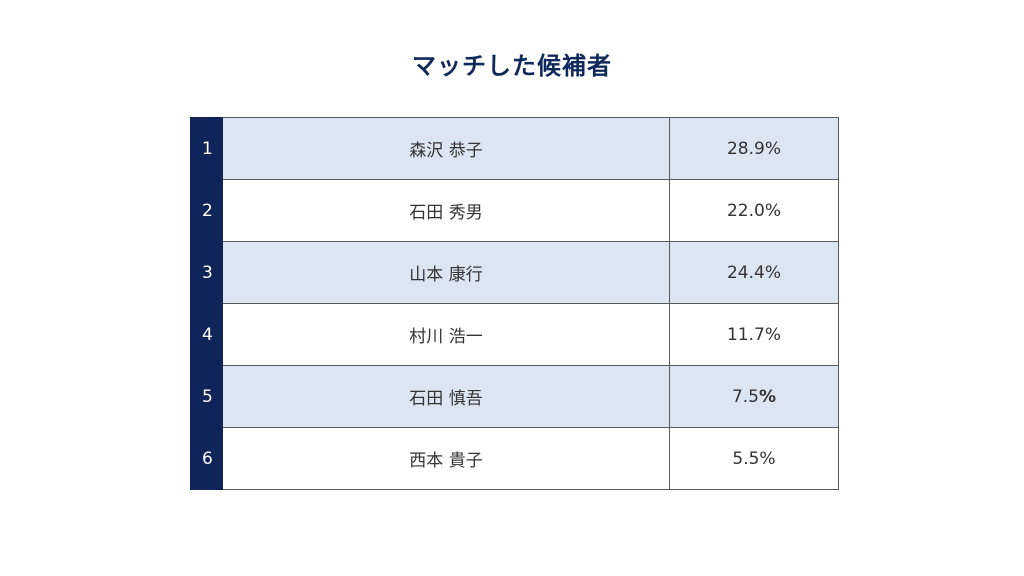 This screenshot has height=576, width=1024. Describe the element at coordinates (446, 210) in the screenshot. I see `candidate-name: 石田 秀男` at that location.